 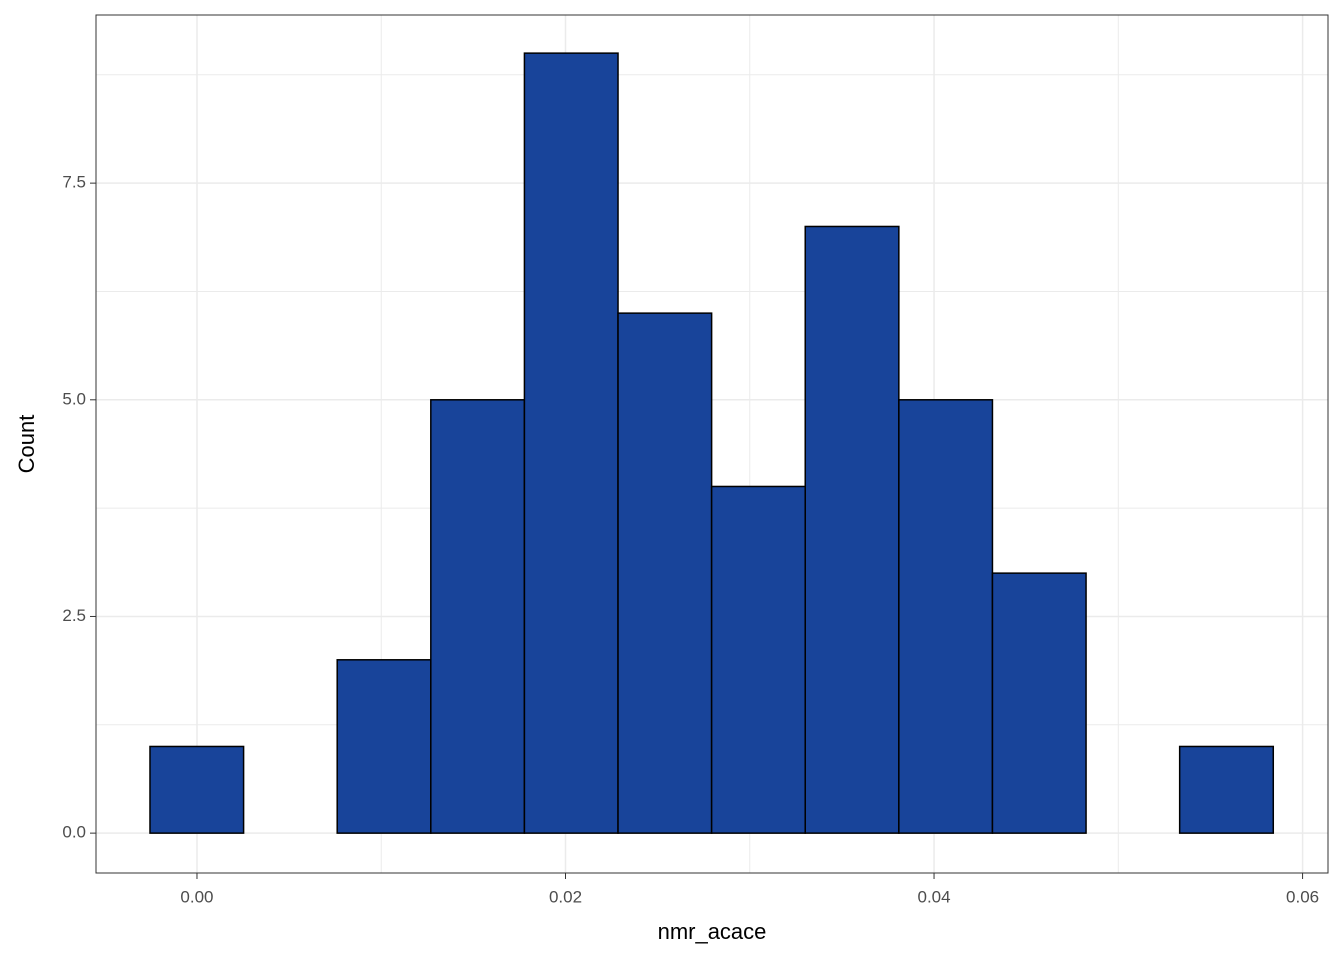 I want to click on x-axis-title: nmr_acace, so click(x=712, y=931).